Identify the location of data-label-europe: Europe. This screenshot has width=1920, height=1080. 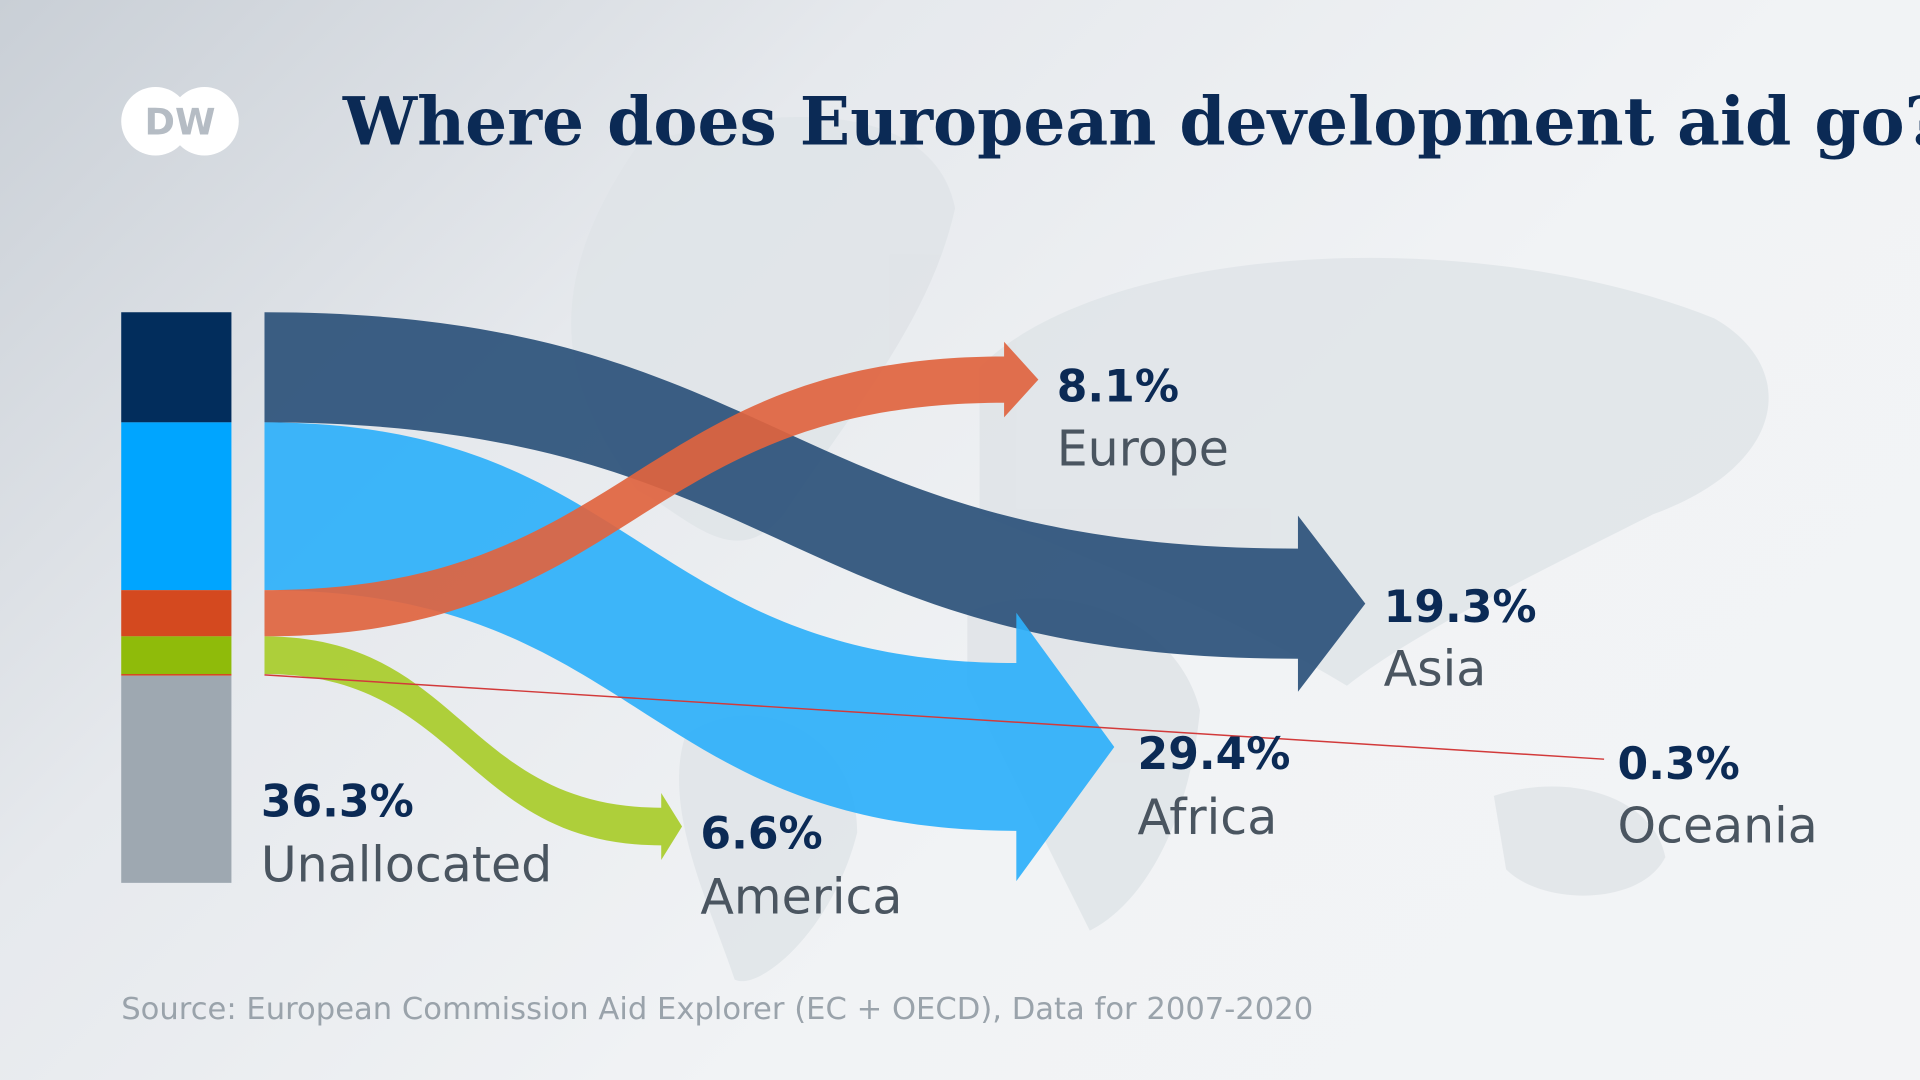
(1143, 448).